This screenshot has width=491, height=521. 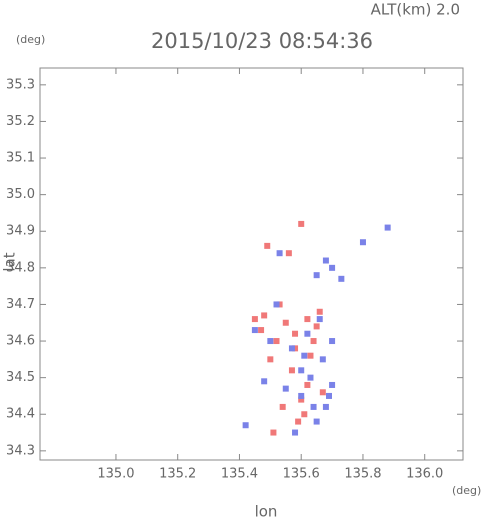 What do you see at coordinates (301, 474) in the screenshot?
I see `x-tick-label: 135.6` at bounding box center [301, 474].